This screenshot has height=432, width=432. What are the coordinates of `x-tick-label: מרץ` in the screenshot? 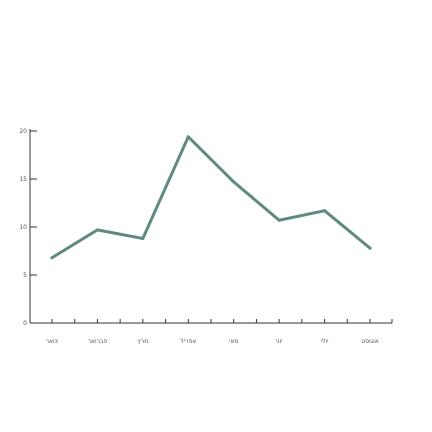 It's located at (143, 341).